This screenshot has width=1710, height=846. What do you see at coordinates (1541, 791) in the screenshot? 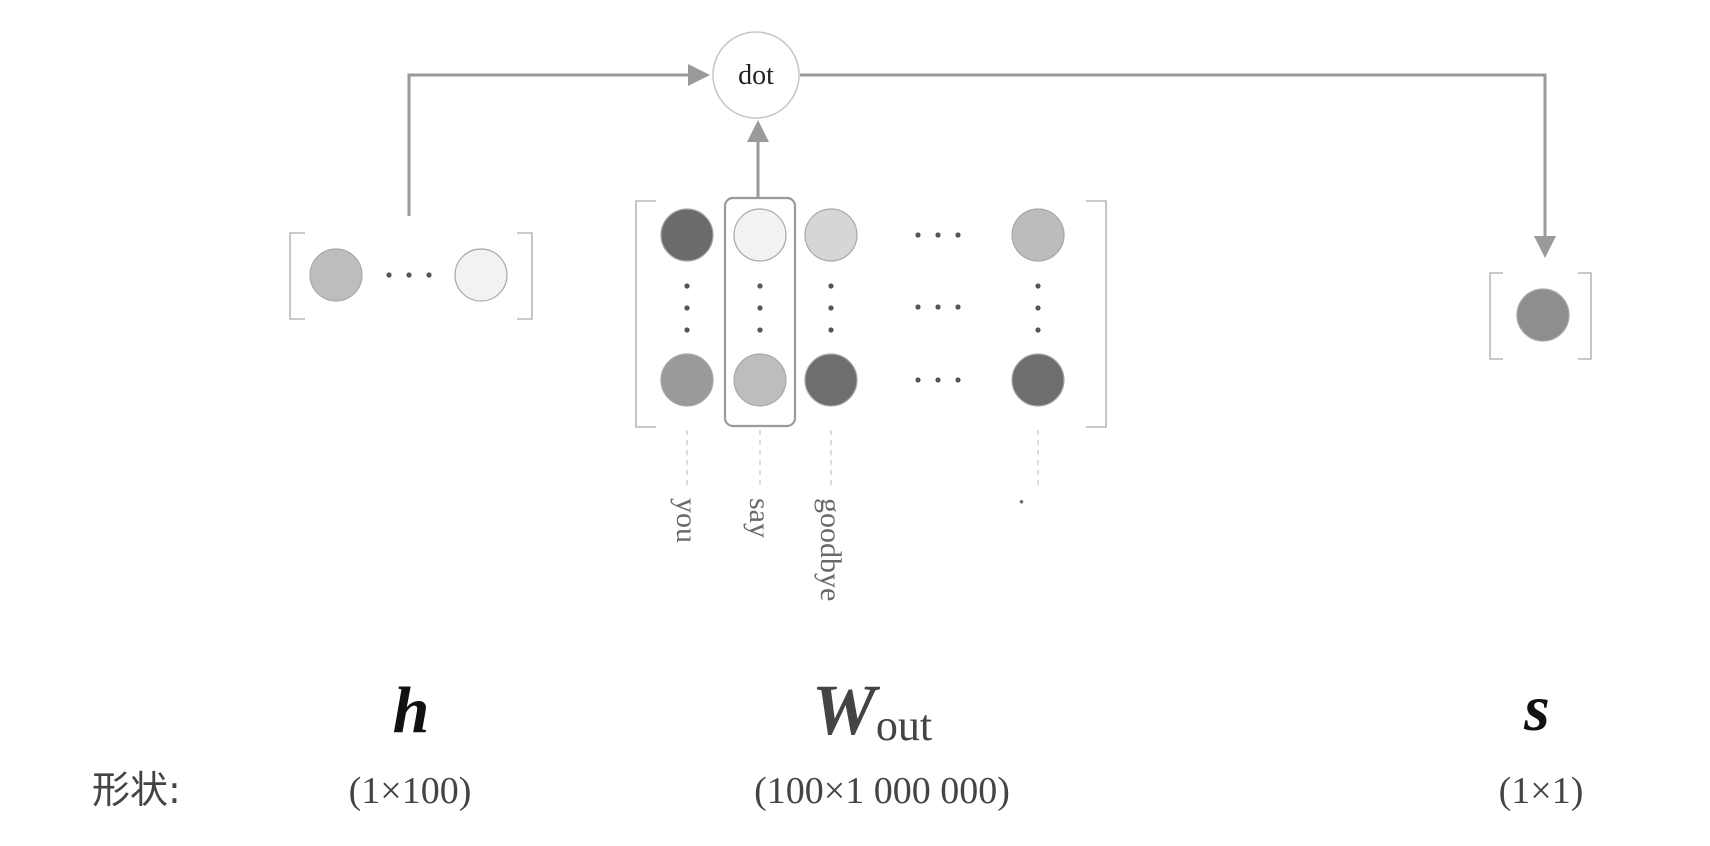
I see `s-shape: (1×1)` at bounding box center [1541, 791].